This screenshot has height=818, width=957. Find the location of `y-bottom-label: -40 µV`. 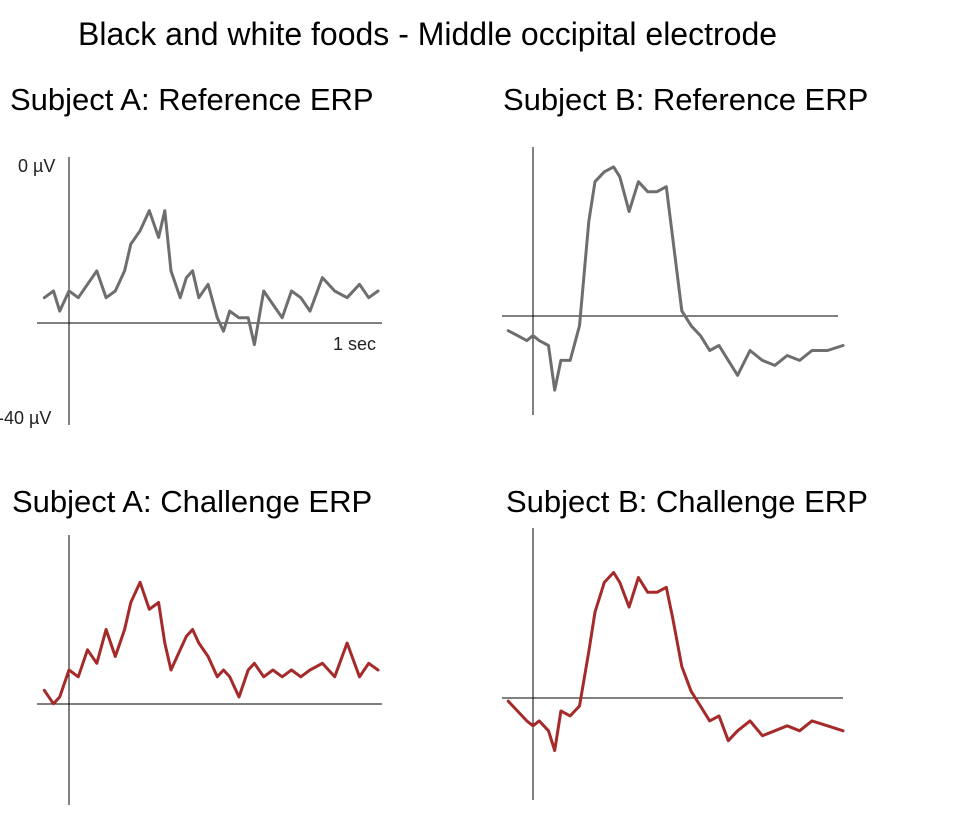

y-bottom-label: -40 µV is located at coordinates (25, 418).